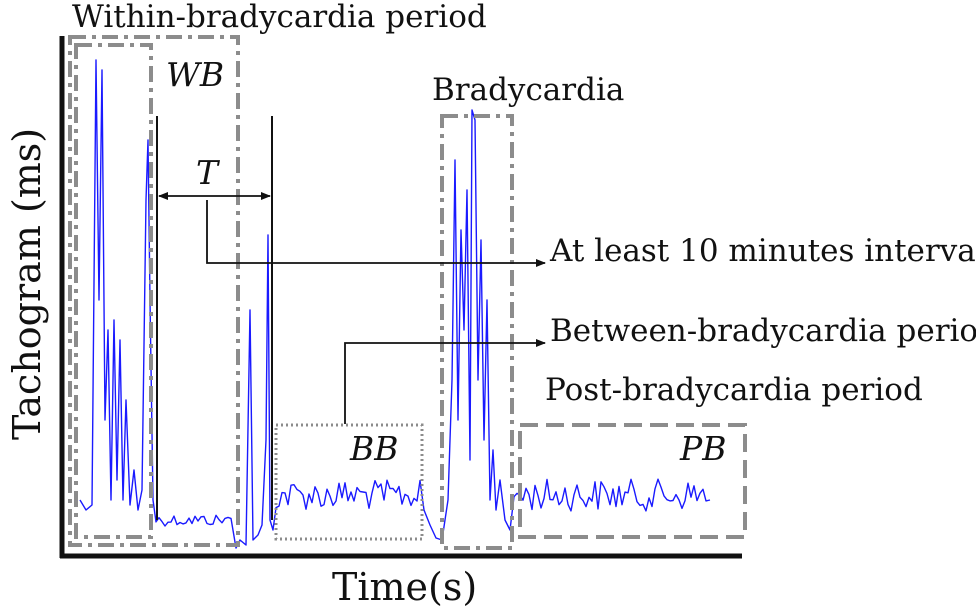  What do you see at coordinates (113, 291) in the screenshot?
I see `first-bradycardia-box` at bounding box center [113, 291].